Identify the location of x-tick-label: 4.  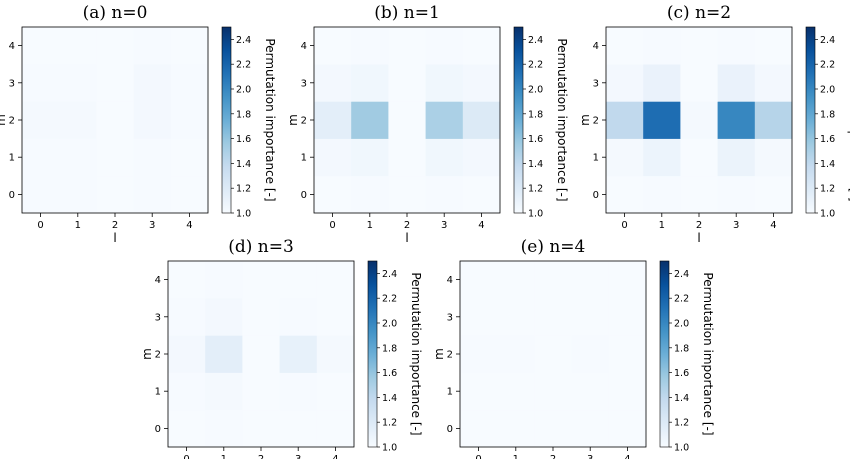
(627, 456).